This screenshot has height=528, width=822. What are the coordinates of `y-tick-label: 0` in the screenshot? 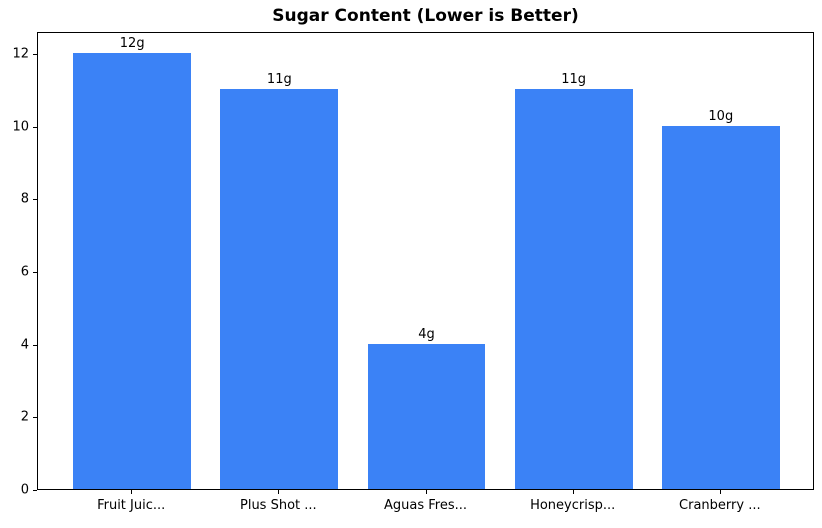 It's located at (24, 490).